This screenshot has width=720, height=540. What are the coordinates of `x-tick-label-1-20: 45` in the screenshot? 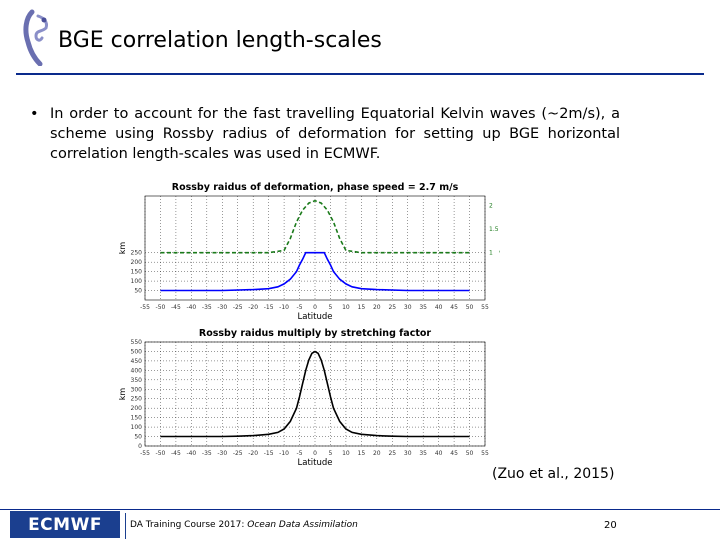 It's located at (454, 453).